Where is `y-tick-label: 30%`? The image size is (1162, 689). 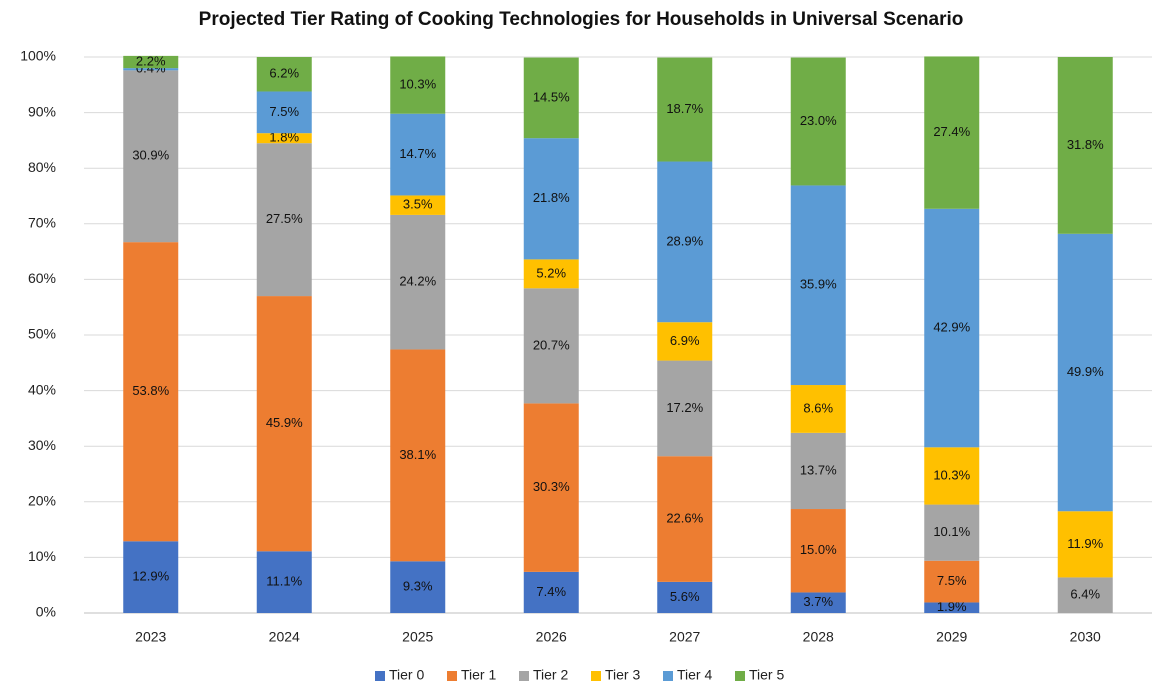 y-tick-label: 30% is located at coordinates (42, 445).